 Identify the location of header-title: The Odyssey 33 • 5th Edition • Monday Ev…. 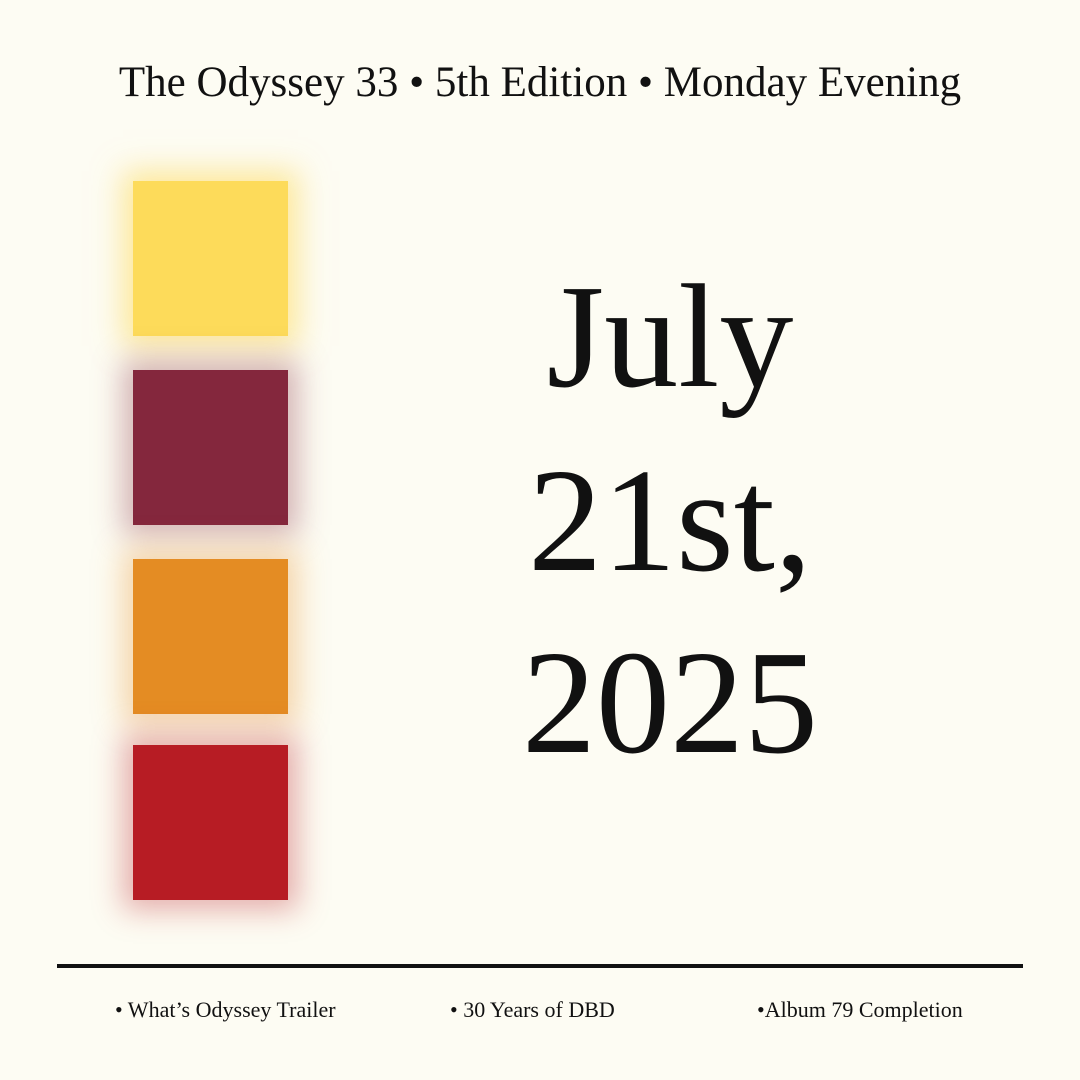
(540, 82).